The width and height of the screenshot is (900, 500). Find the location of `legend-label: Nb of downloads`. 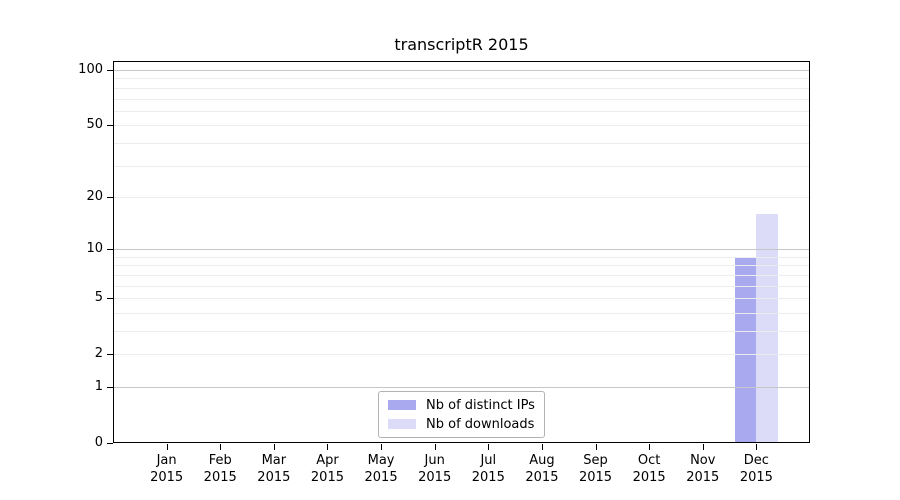

legend-label: Nb of downloads is located at coordinates (480, 424).